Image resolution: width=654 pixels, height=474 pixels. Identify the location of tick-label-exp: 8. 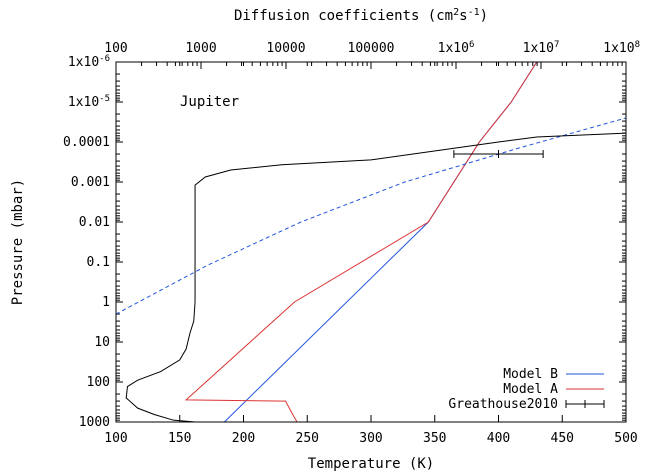
(637, 45).